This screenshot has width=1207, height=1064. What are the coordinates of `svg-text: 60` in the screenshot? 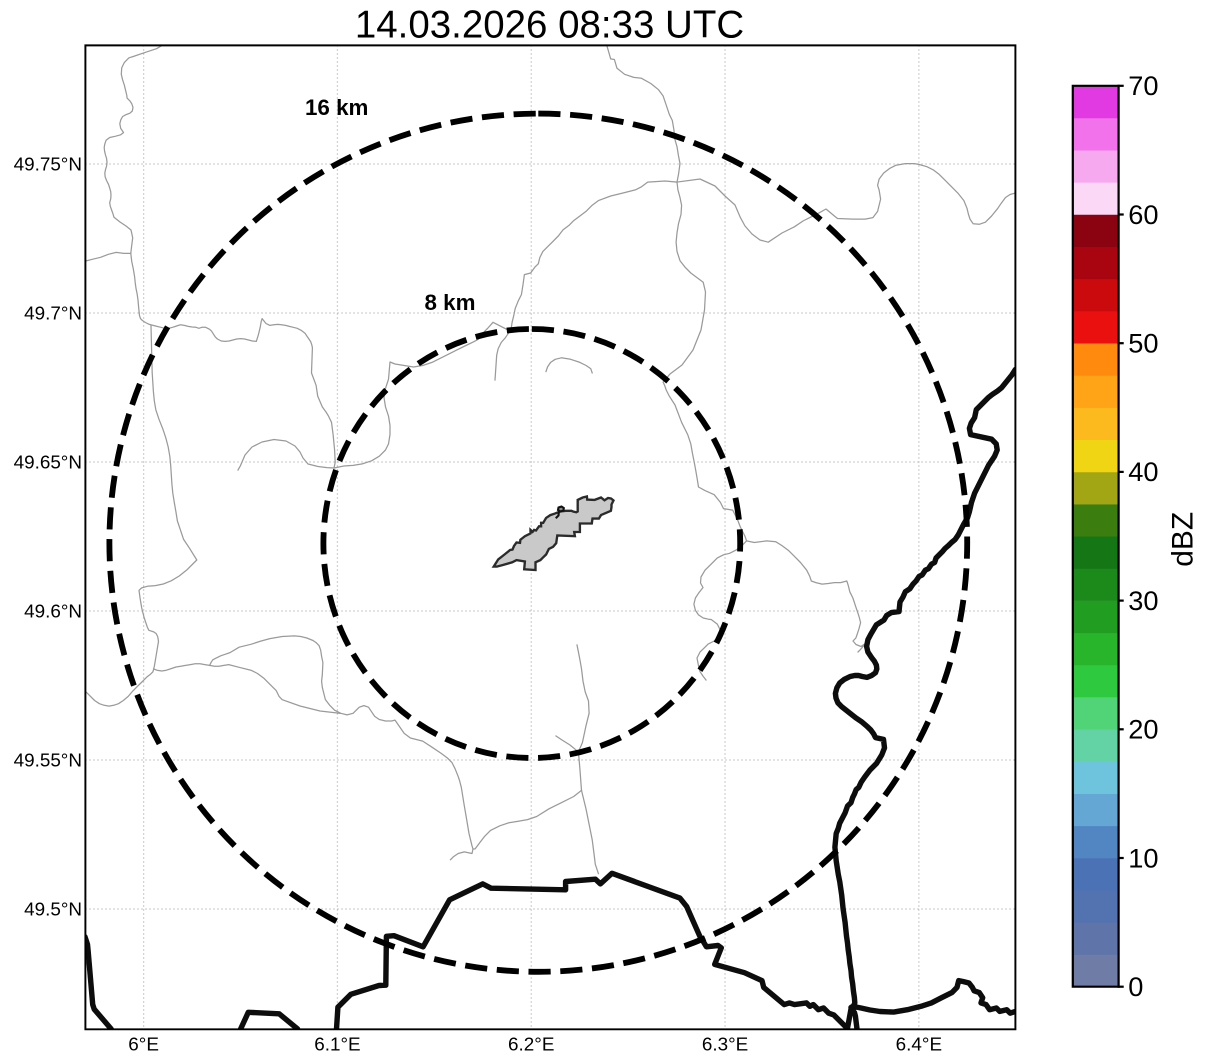 It's located at (1143, 214).